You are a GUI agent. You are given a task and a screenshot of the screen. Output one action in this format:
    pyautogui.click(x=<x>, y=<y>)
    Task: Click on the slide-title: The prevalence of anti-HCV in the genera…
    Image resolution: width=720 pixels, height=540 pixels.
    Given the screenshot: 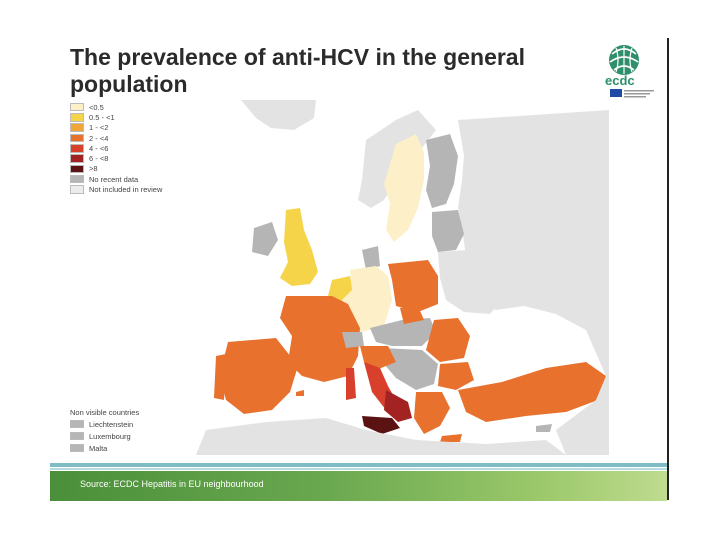 What is the action you would take?
    pyautogui.click(x=330, y=71)
    